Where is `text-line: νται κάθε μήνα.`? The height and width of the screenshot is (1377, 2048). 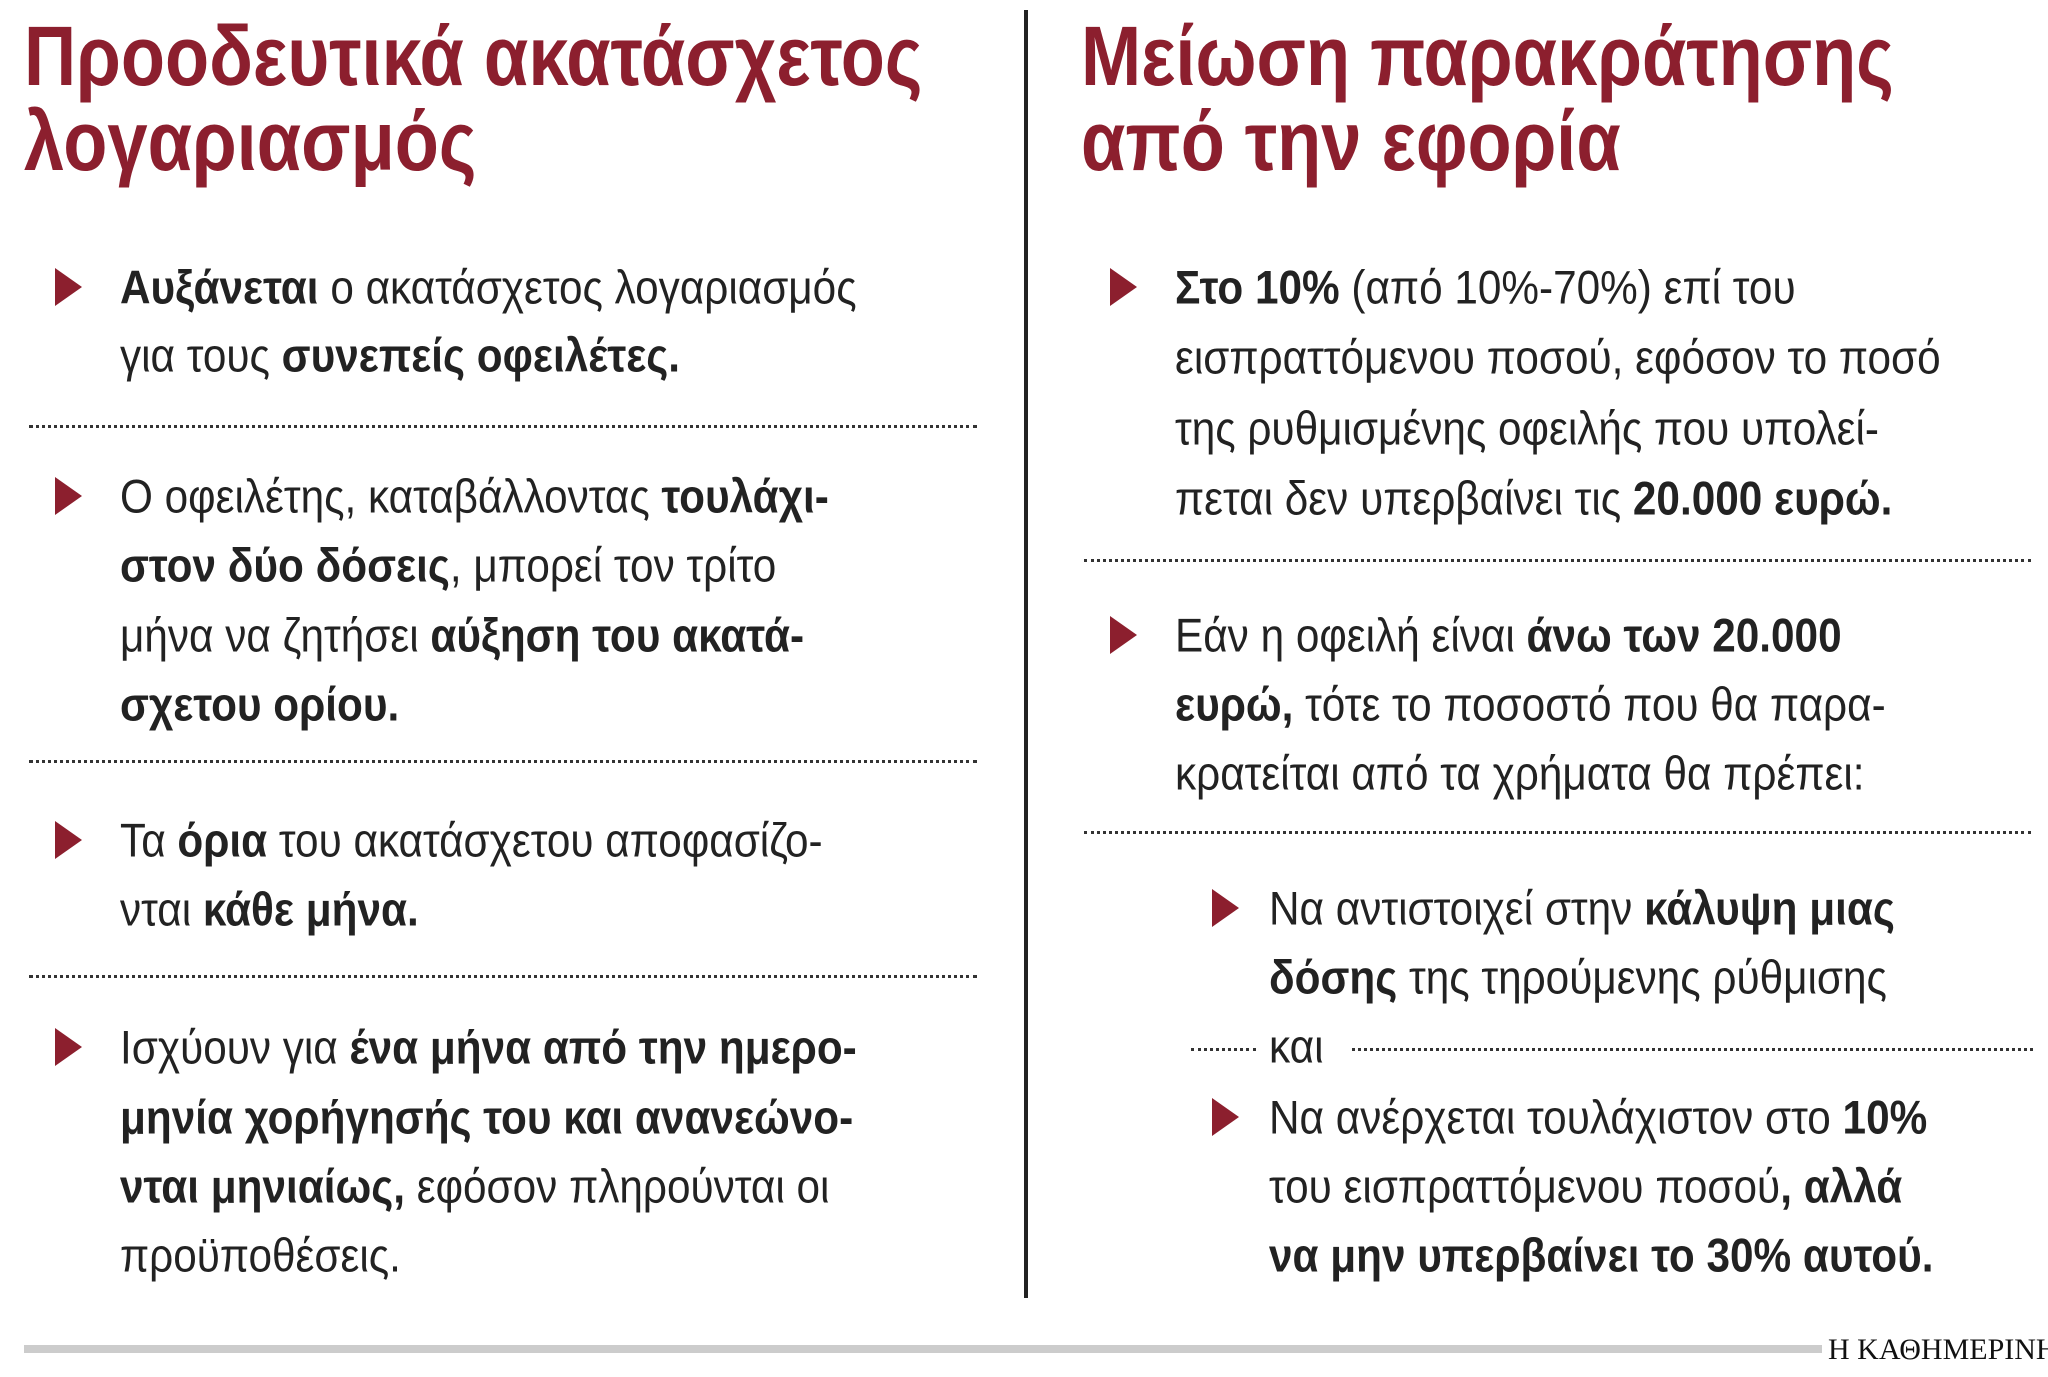 text-line: νται κάθε μήνα. is located at coordinates (269, 909).